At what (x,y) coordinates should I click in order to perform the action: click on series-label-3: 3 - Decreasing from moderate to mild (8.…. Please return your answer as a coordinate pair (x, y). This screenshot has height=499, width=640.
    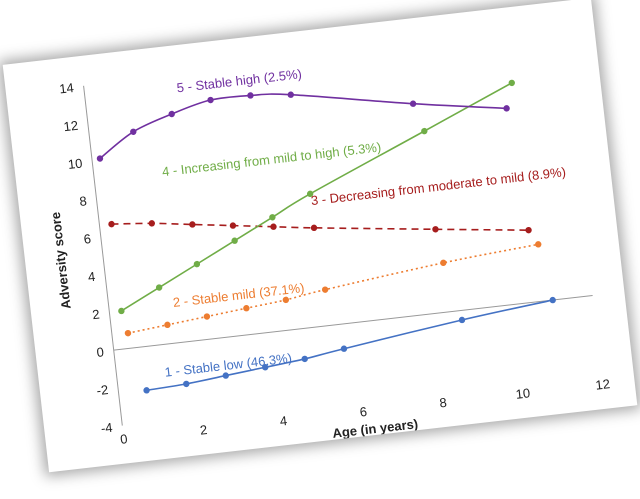
    Looking at the image, I should click on (438, 186).